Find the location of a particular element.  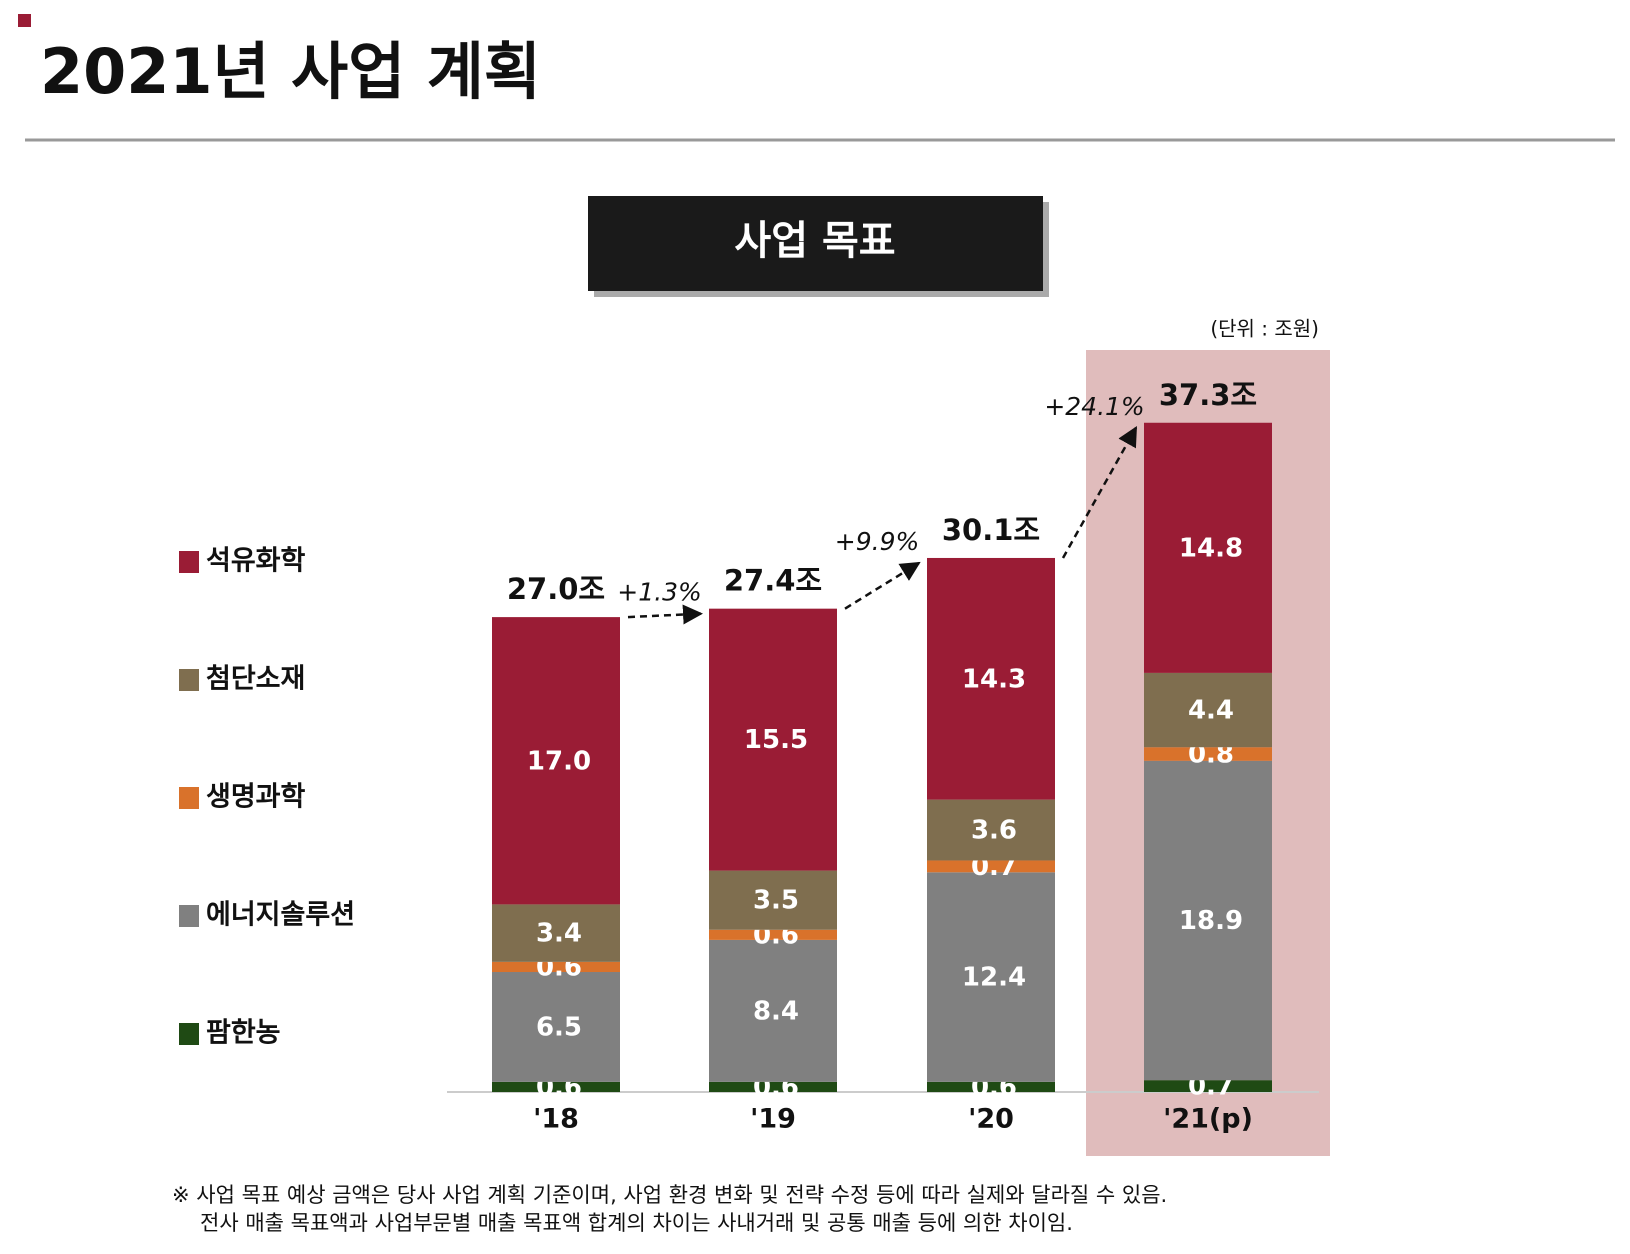

growth-label: +1.3% is located at coordinates (659, 592).